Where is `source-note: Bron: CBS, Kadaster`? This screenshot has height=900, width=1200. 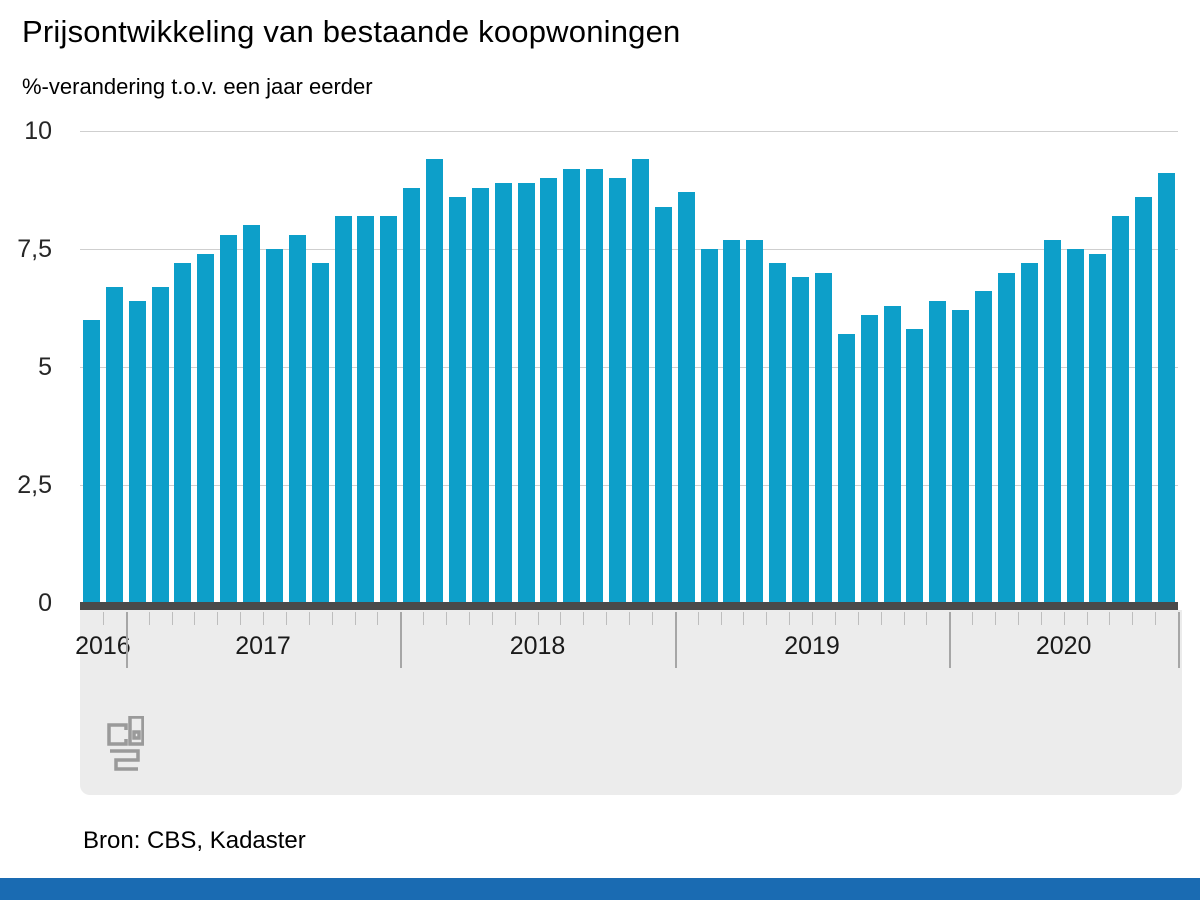 source-note: Bron: CBS, Kadaster is located at coordinates (194, 840).